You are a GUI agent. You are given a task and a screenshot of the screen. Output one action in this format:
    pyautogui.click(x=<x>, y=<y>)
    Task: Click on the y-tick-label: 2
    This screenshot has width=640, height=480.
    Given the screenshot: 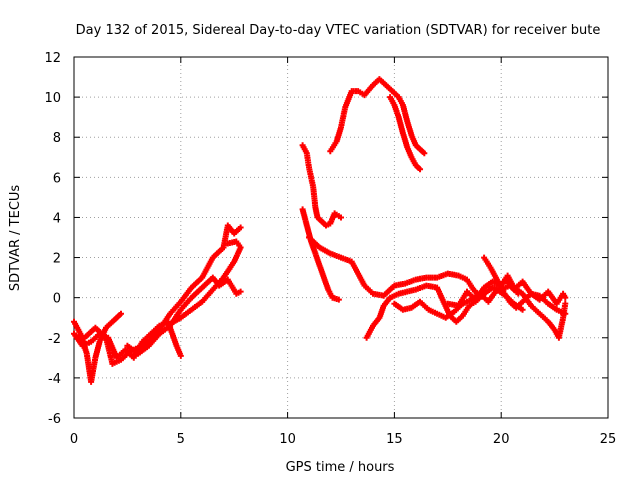 What is the action you would take?
    pyautogui.click(x=57, y=259)
    